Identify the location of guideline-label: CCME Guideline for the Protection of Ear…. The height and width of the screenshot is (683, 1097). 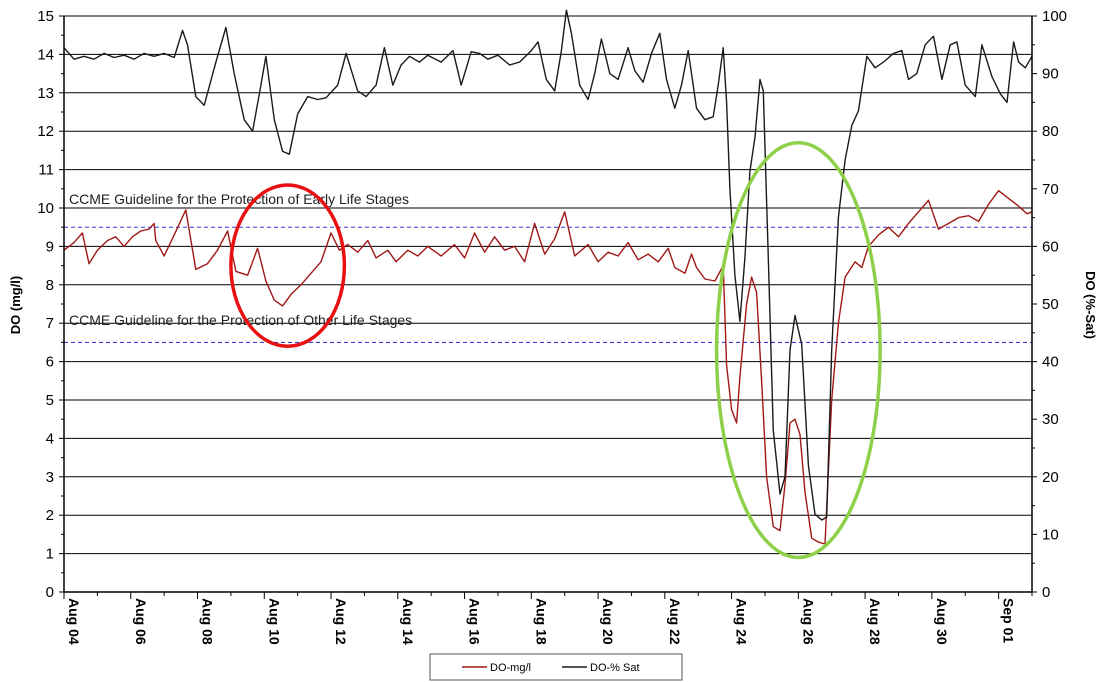
(239, 199).